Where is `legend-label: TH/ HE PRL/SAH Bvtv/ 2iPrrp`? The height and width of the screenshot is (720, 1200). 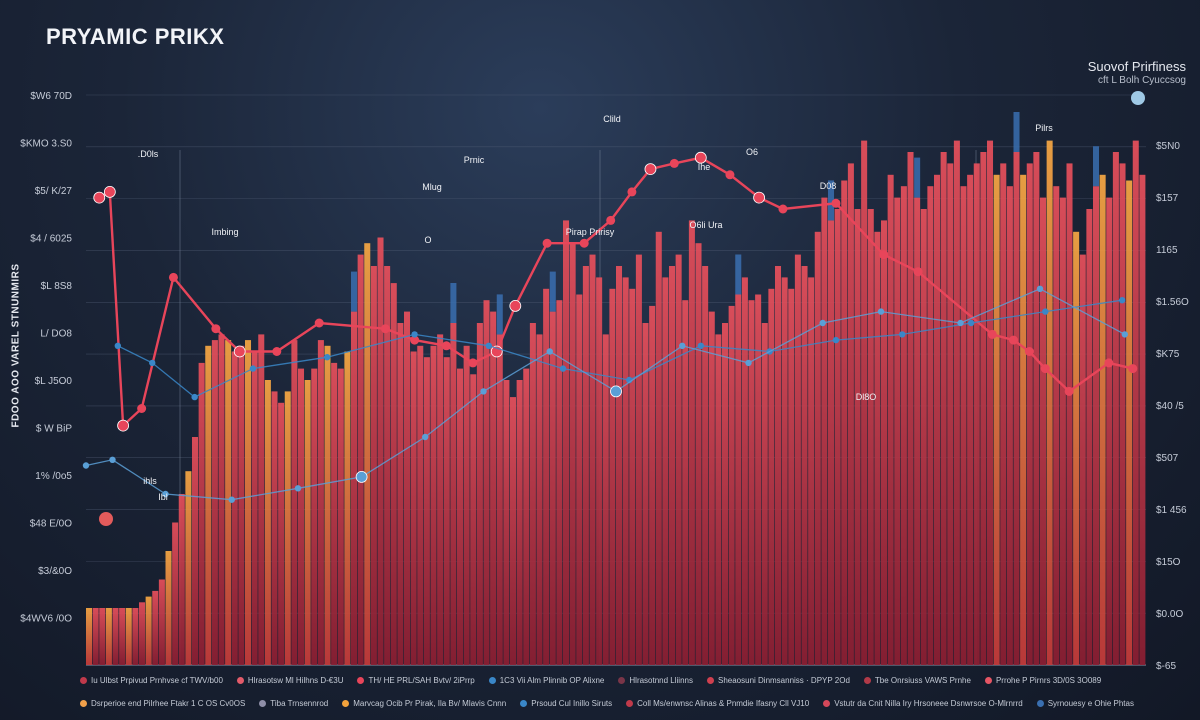
legend-label: TH/ HE PRL/SAH Bvtv/ 2iPrrp is located at coordinates (421, 680).